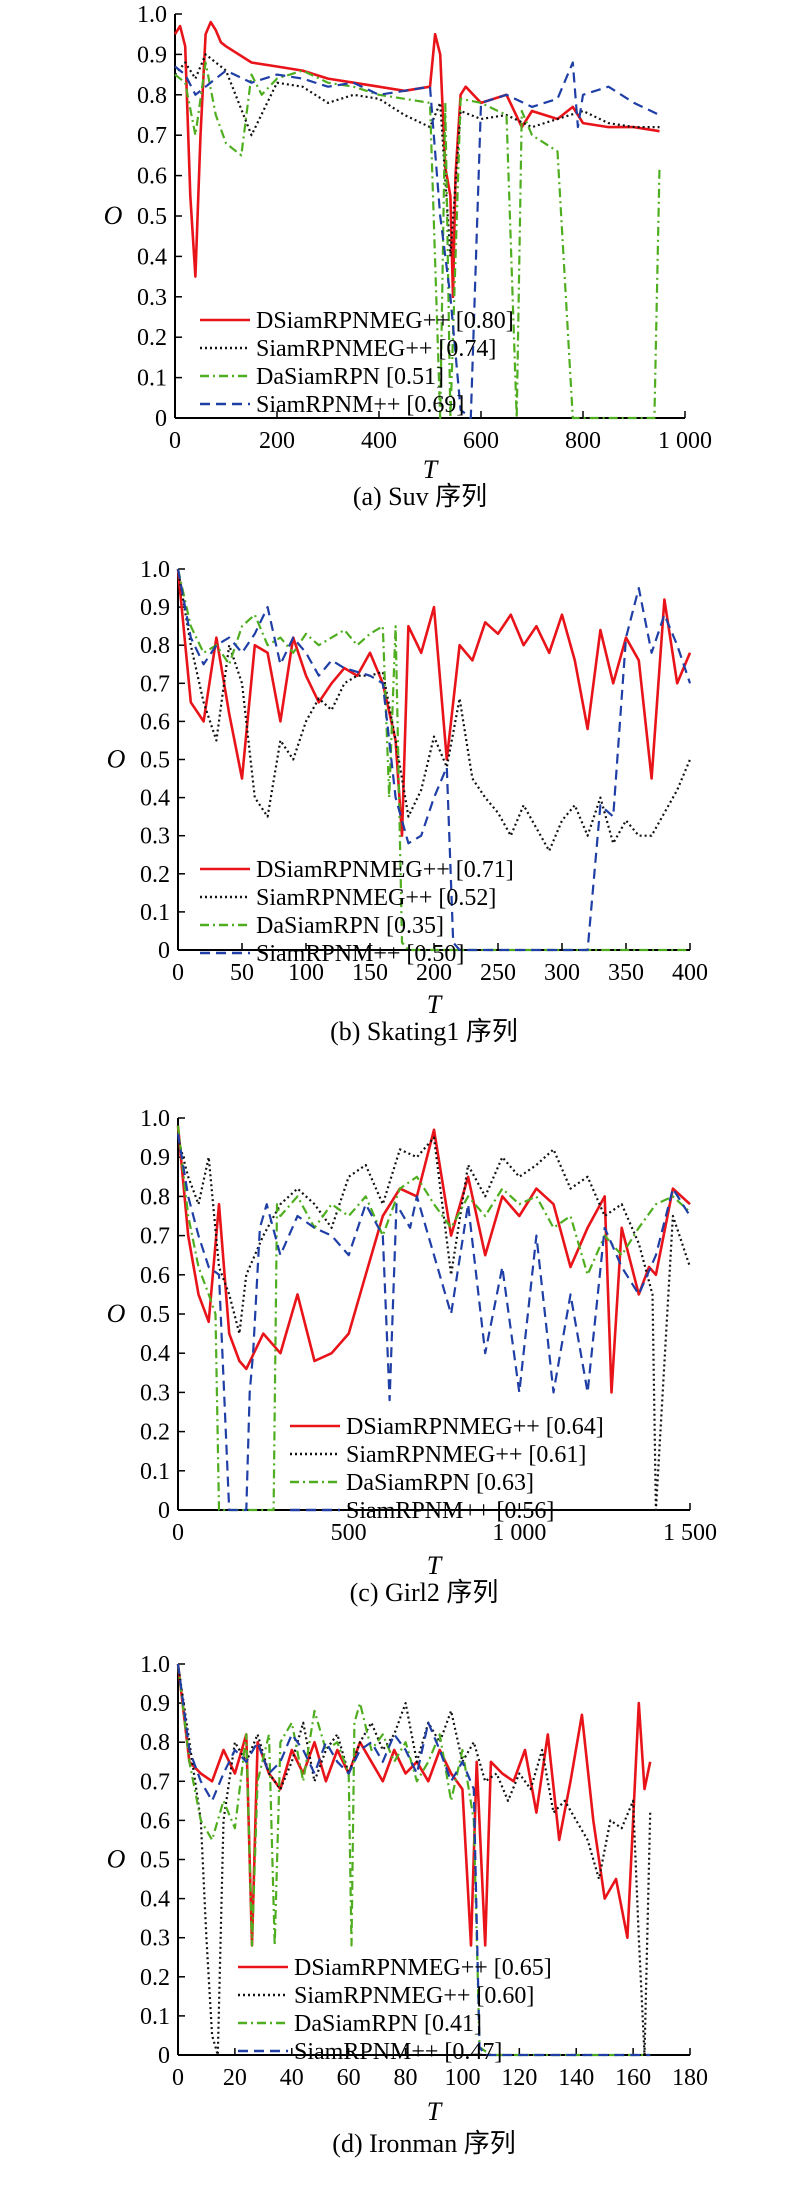  What do you see at coordinates (440, 1483) in the screenshot?
I see `legend-label: DaSiamRPN [0.63]` at bounding box center [440, 1483].